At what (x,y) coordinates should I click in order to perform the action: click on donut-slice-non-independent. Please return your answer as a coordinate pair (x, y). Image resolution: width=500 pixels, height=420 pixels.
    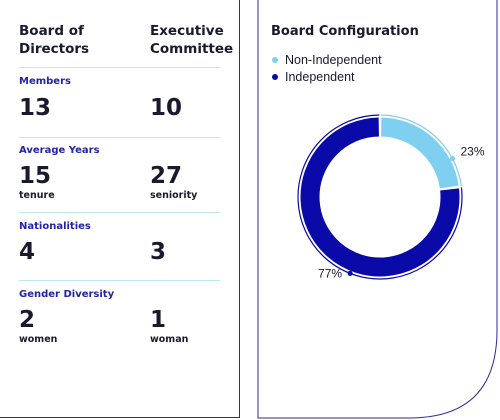
    Looking at the image, I should click on (419, 153).